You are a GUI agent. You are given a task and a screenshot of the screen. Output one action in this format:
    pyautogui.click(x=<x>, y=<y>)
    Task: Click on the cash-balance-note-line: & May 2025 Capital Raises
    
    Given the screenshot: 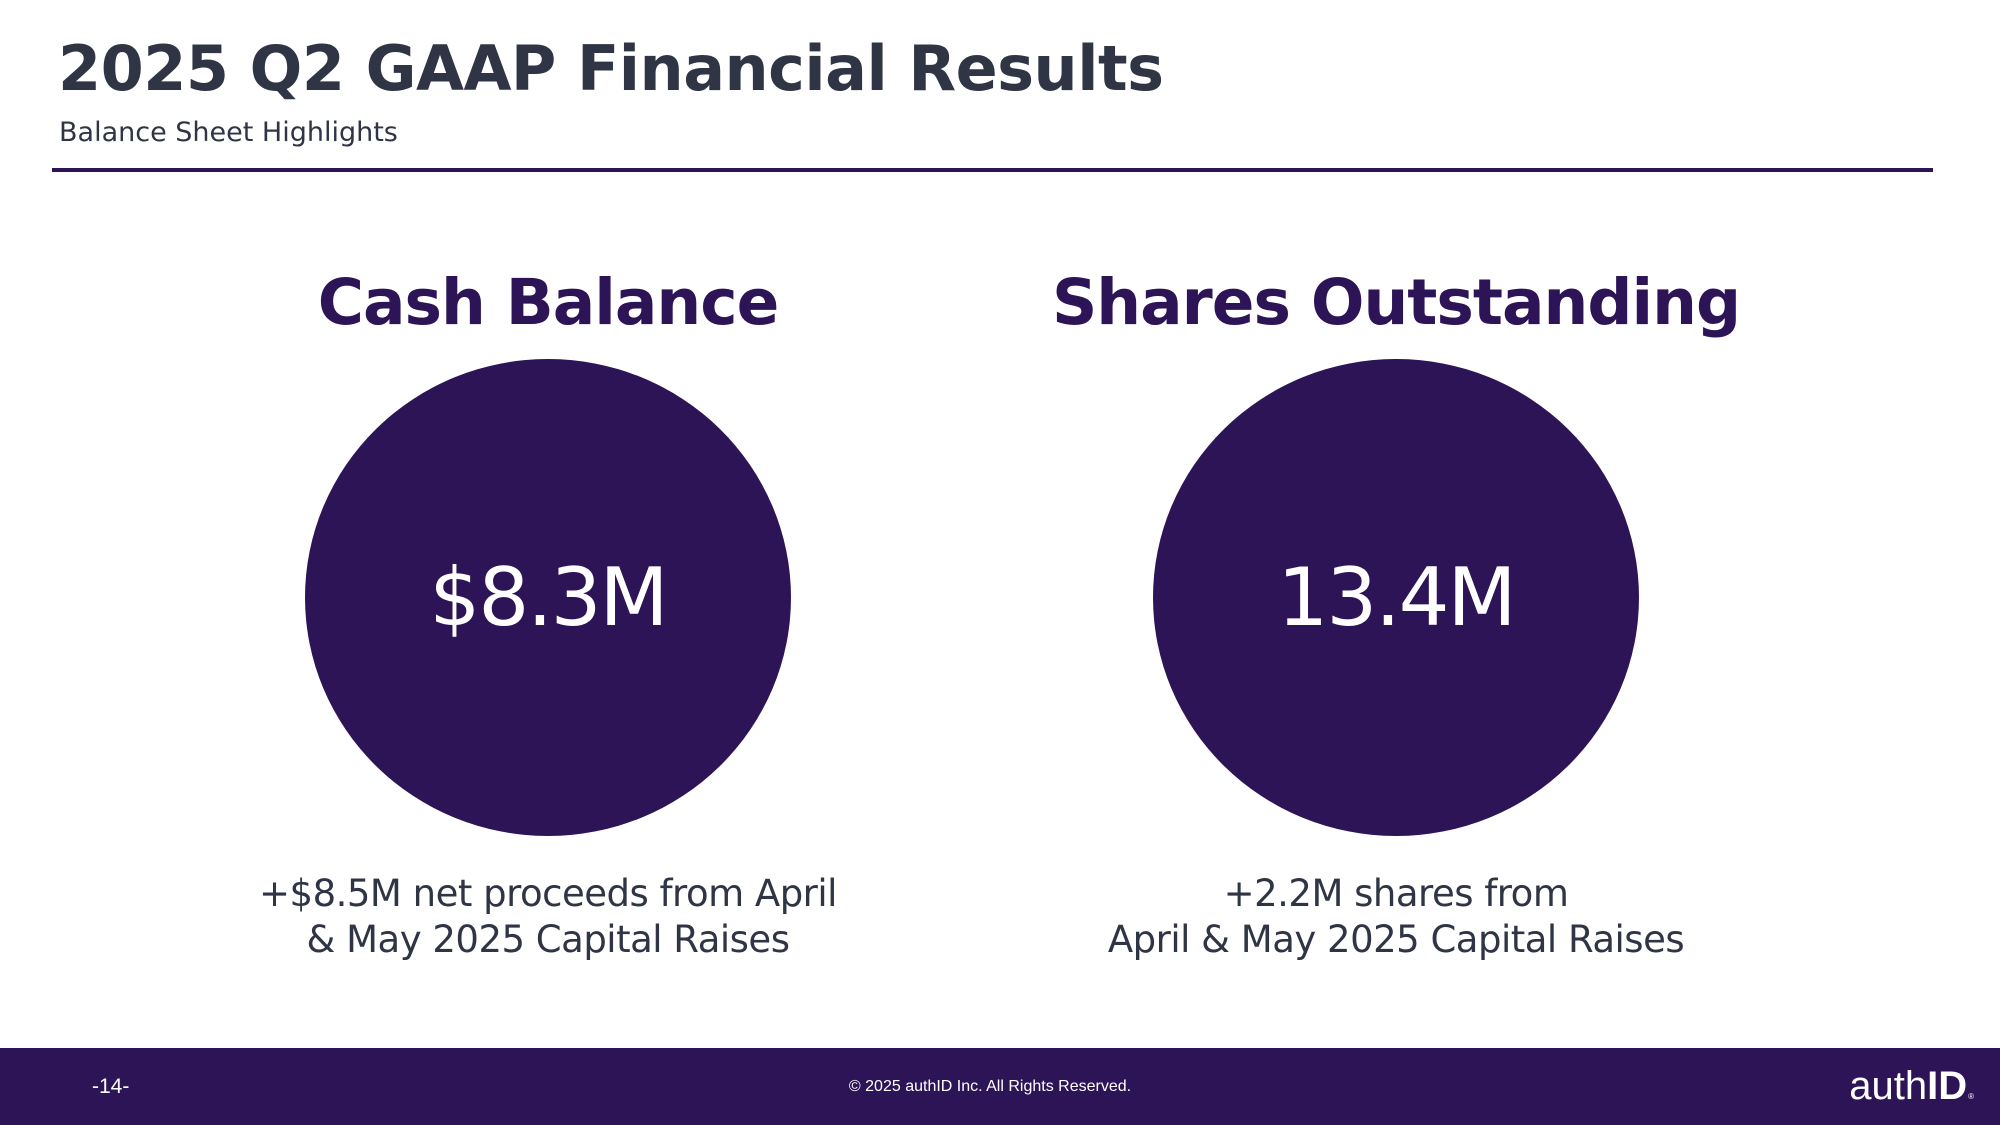 What is the action you would take?
    pyautogui.click(x=548, y=939)
    